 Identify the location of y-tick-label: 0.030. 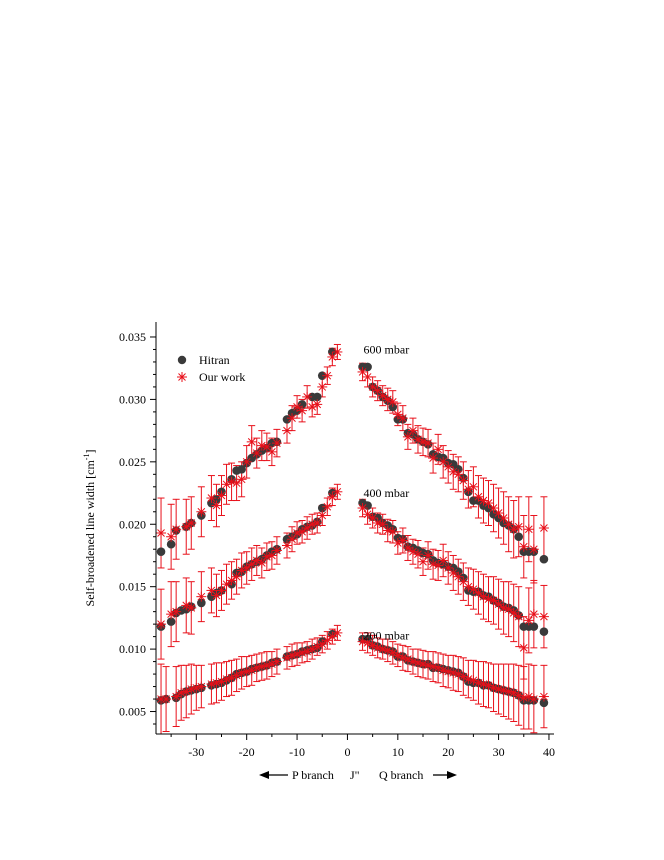
(132, 399).